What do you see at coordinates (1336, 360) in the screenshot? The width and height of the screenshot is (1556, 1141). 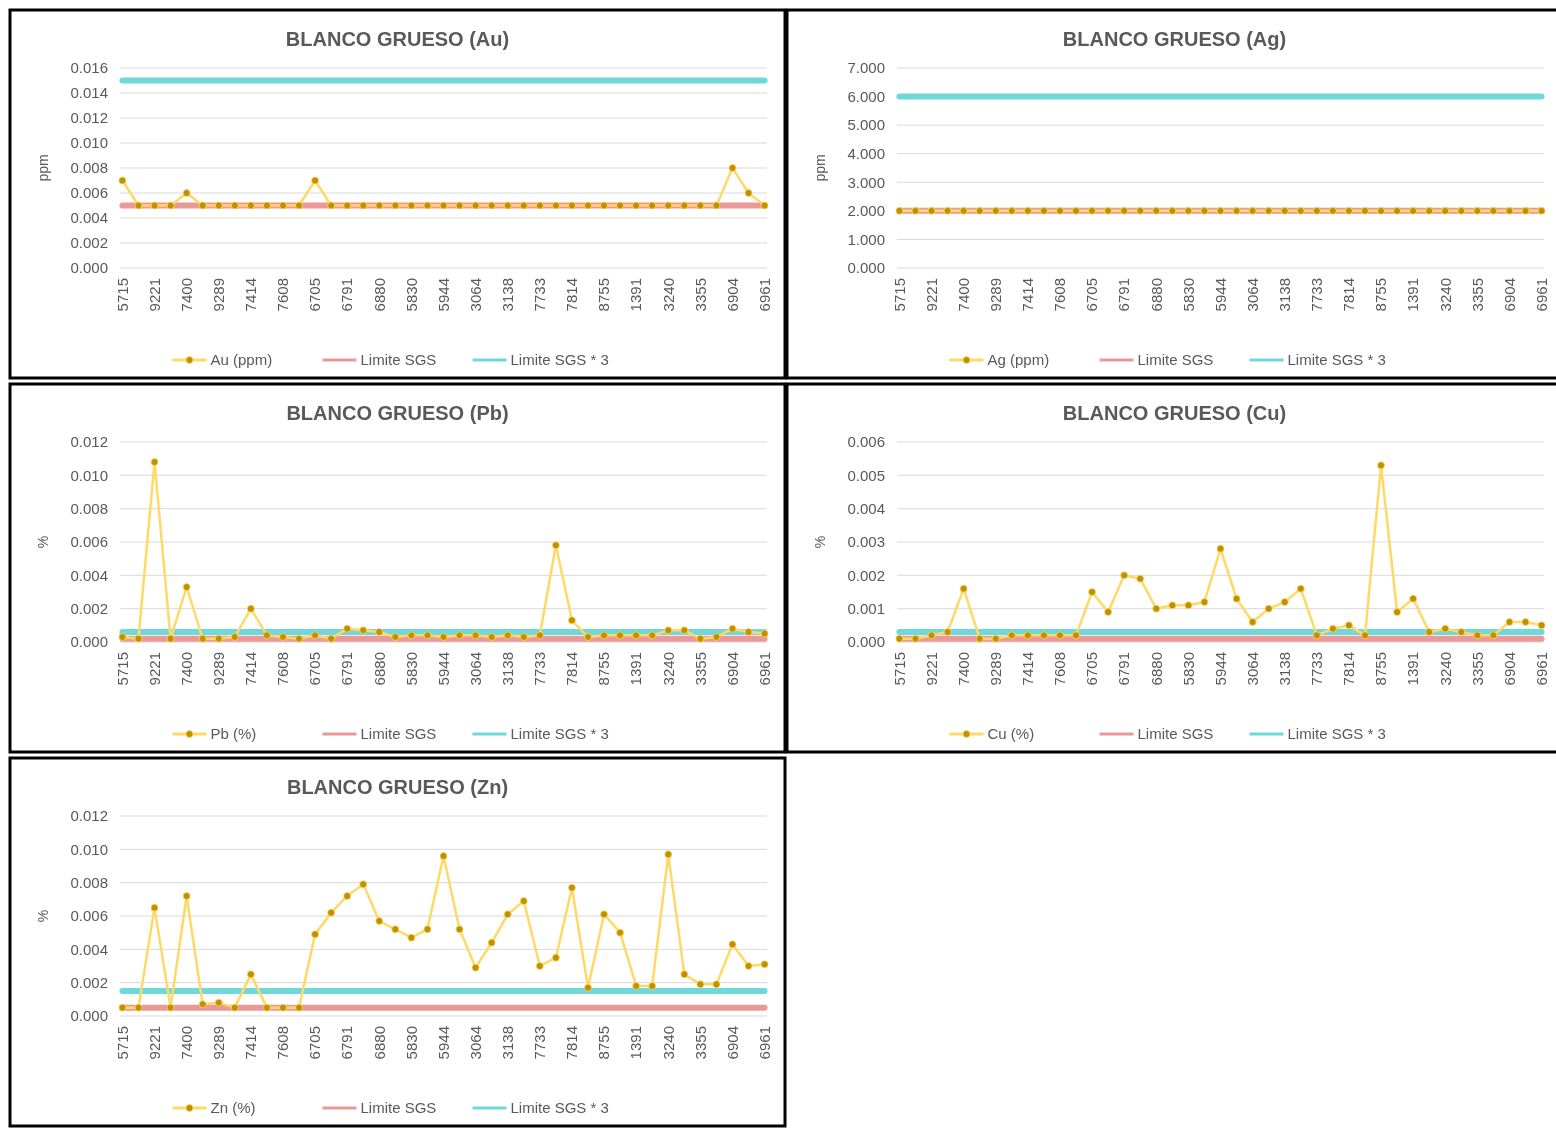 I see `legend-label: Limite SGS * 3` at bounding box center [1336, 360].